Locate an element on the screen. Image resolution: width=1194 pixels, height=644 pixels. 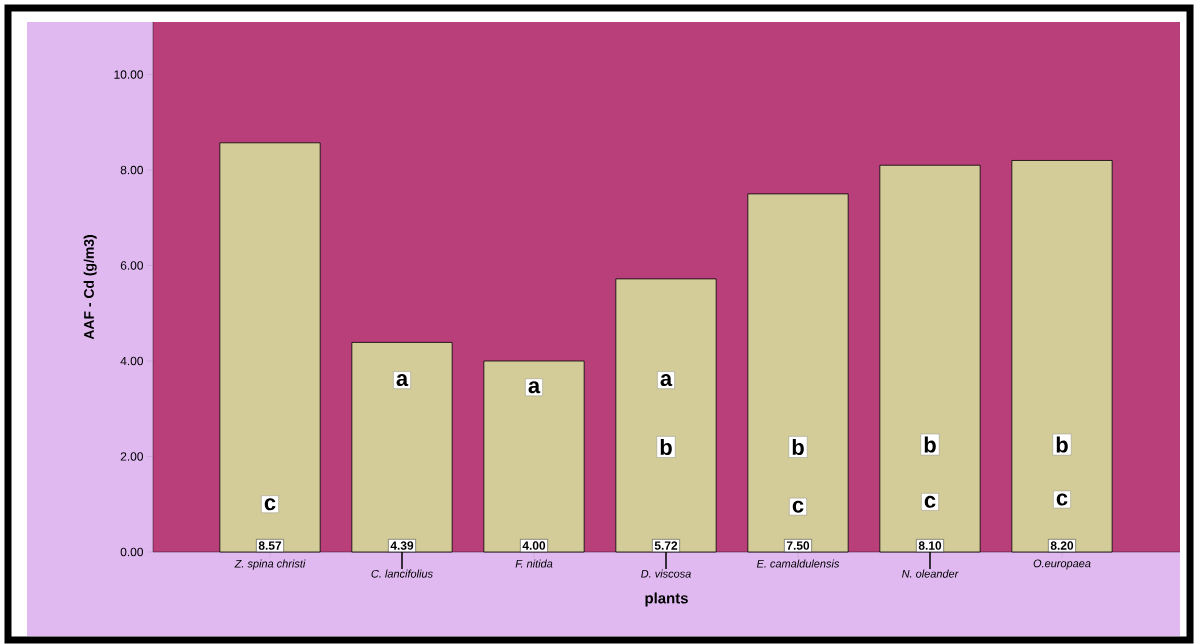
x-tick-label: D. viscosa is located at coordinates (666, 573).